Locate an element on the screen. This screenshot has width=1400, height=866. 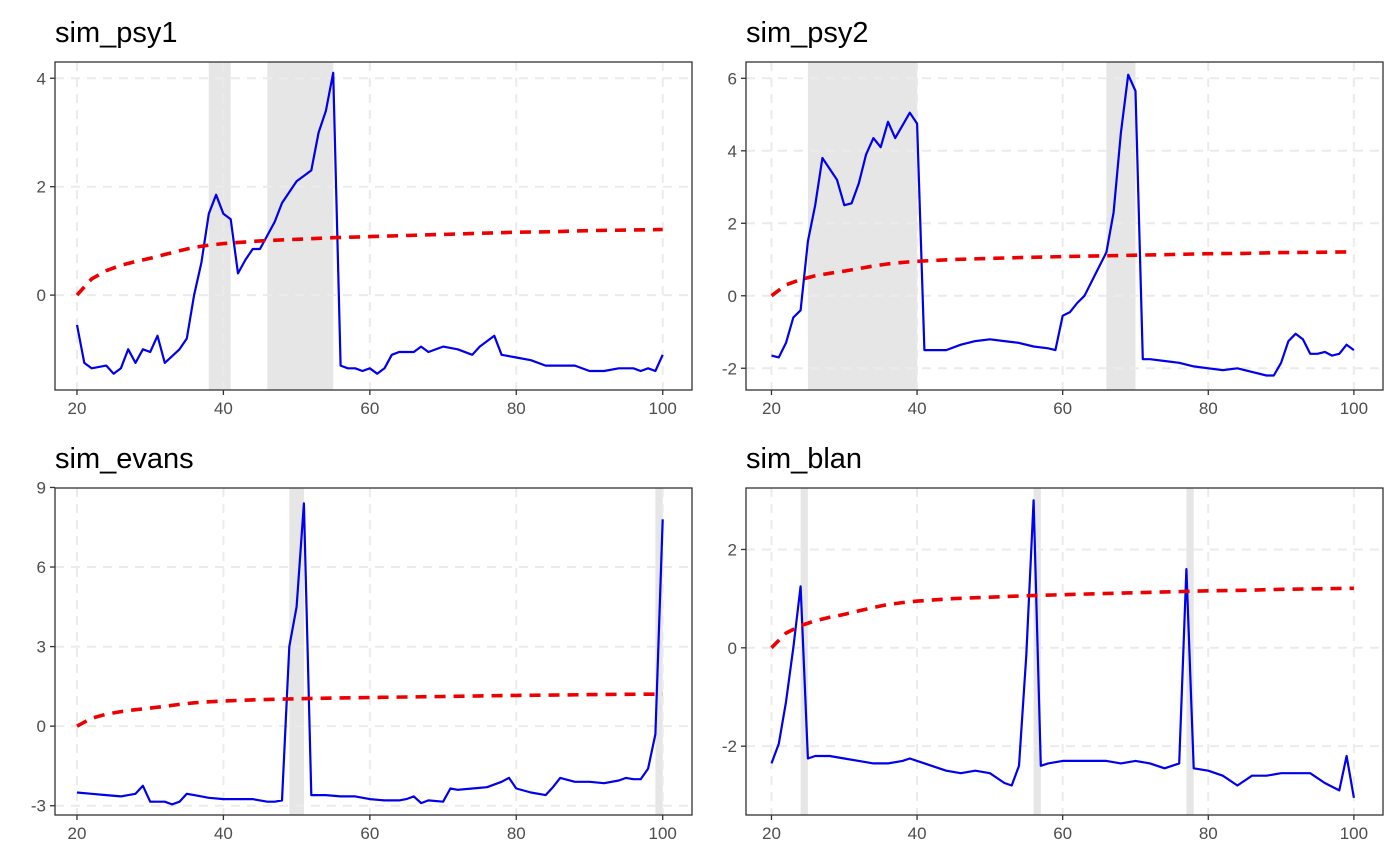
panel-title: sim_blan is located at coordinates (804, 459).